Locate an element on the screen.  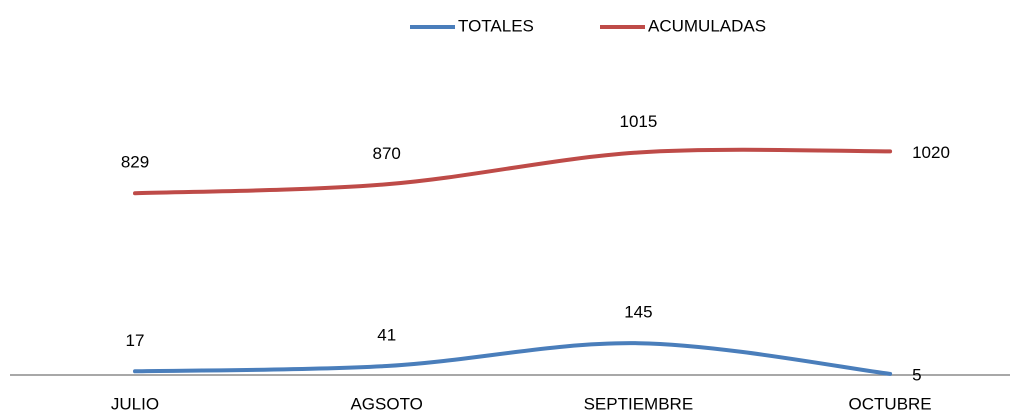
data-label: 829 is located at coordinates (135, 162).